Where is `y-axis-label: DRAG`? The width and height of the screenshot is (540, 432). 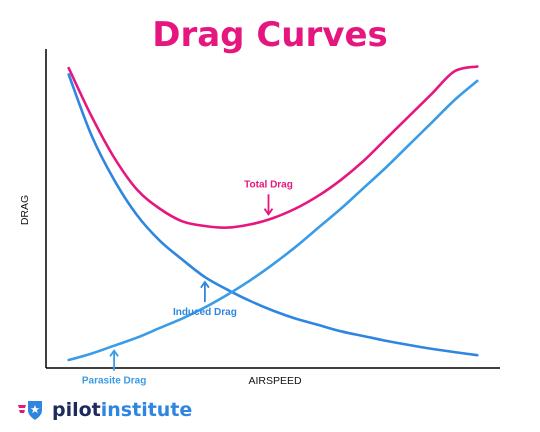 y-axis-label: DRAG is located at coordinates (25, 210).